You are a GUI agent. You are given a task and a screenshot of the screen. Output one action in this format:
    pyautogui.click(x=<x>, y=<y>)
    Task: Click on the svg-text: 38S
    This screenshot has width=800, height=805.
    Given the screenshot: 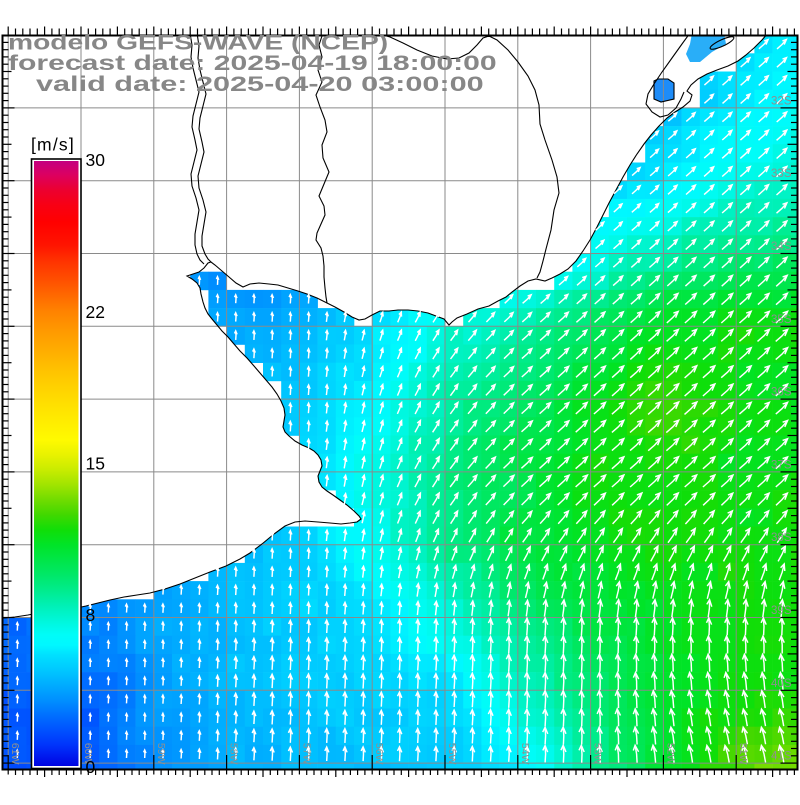 What is the action you would take?
    pyautogui.click(x=781, y=538)
    